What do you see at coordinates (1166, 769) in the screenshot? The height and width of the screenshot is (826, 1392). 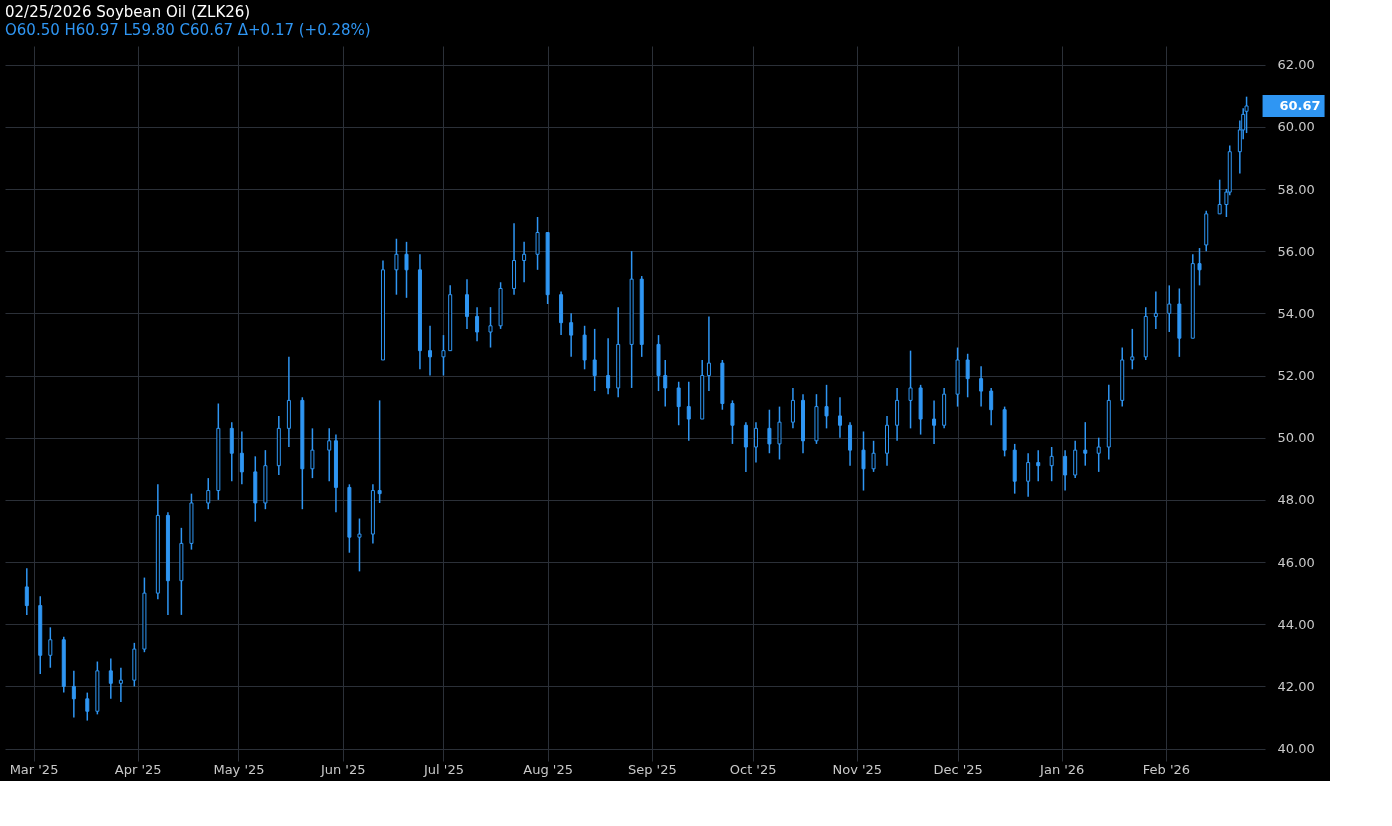 I see `x-tick-label: Feb '26` at bounding box center [1166, 769].